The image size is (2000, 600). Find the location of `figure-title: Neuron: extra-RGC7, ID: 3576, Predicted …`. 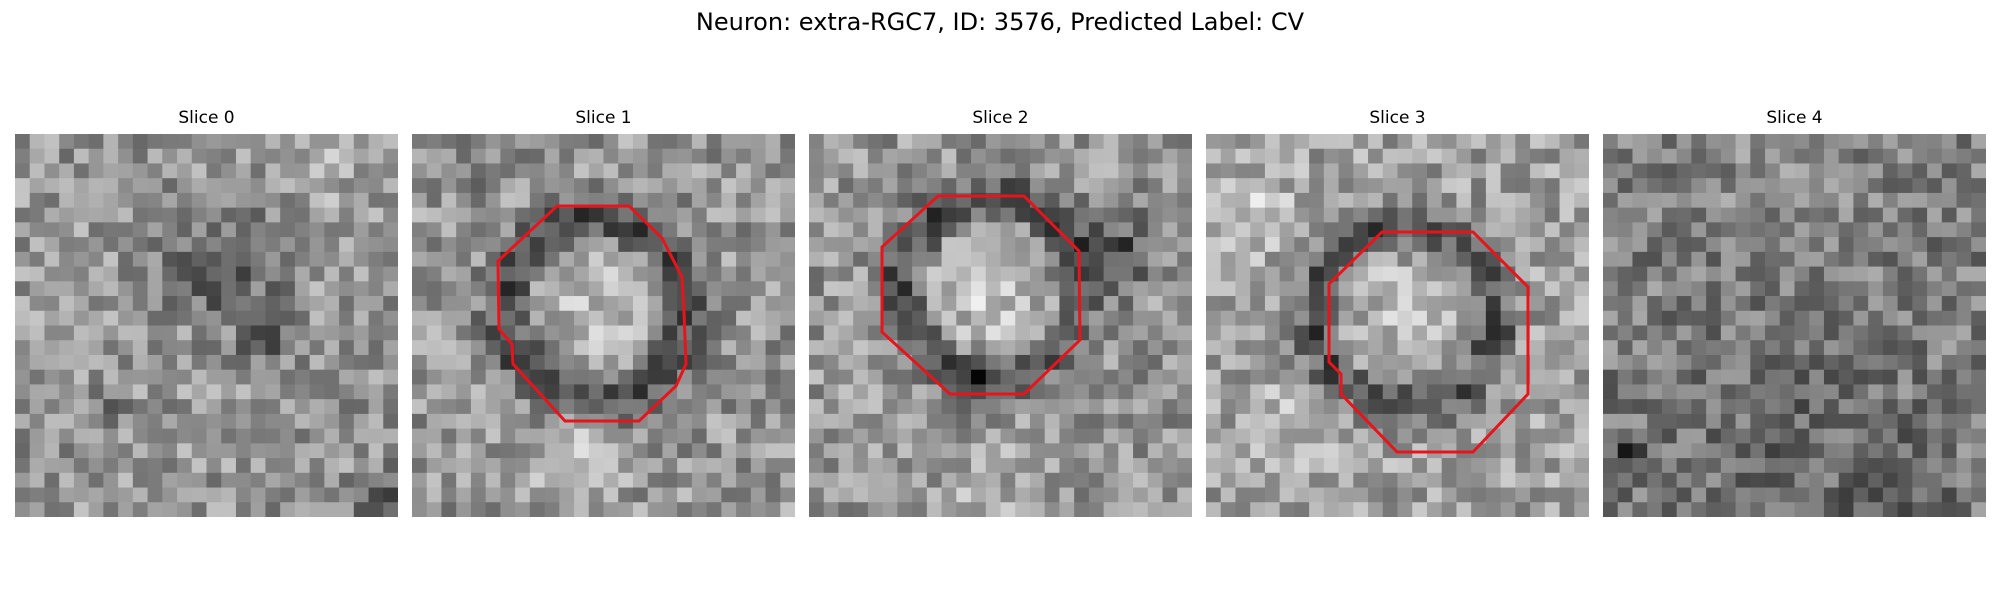

figure-title: Neuron: extra-RGC7, ID: 3576, Predicted … is located at coordinates (1000, 22).